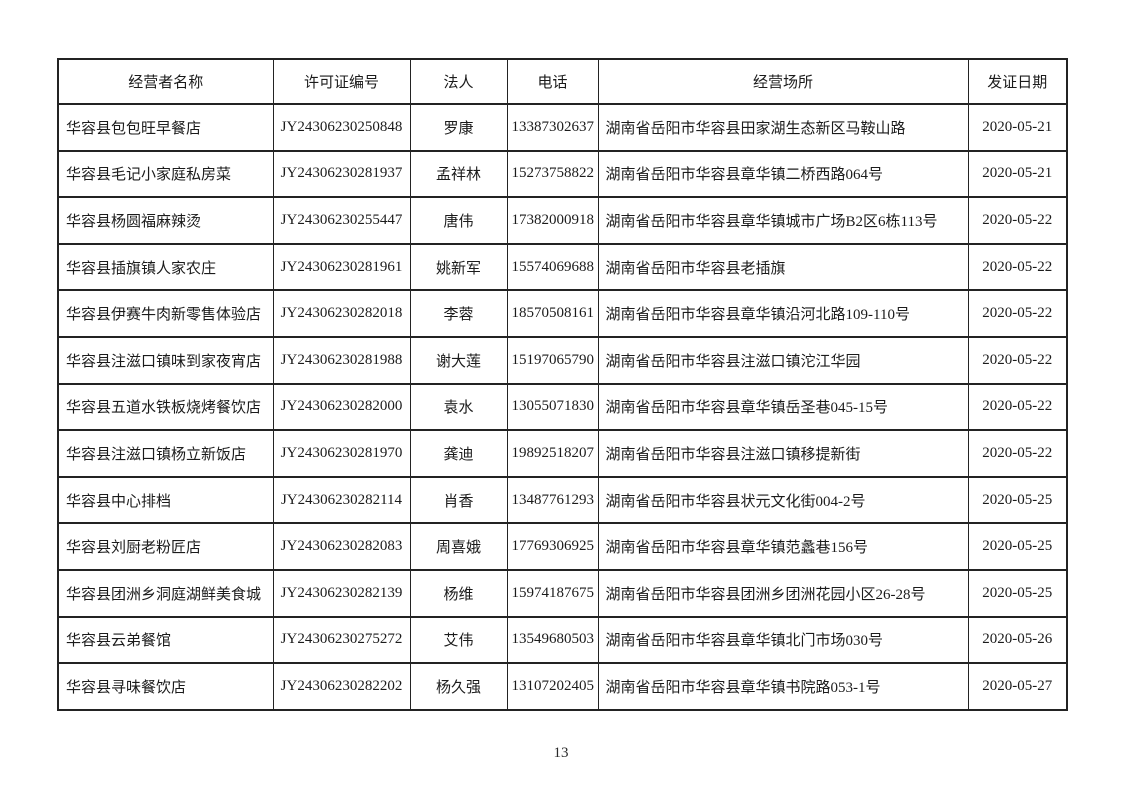  Describe the element at coordinates (165, 174) in the screenshot. I see `cell-operator-name: 华容县毛记小家庭私房菜` at that location.